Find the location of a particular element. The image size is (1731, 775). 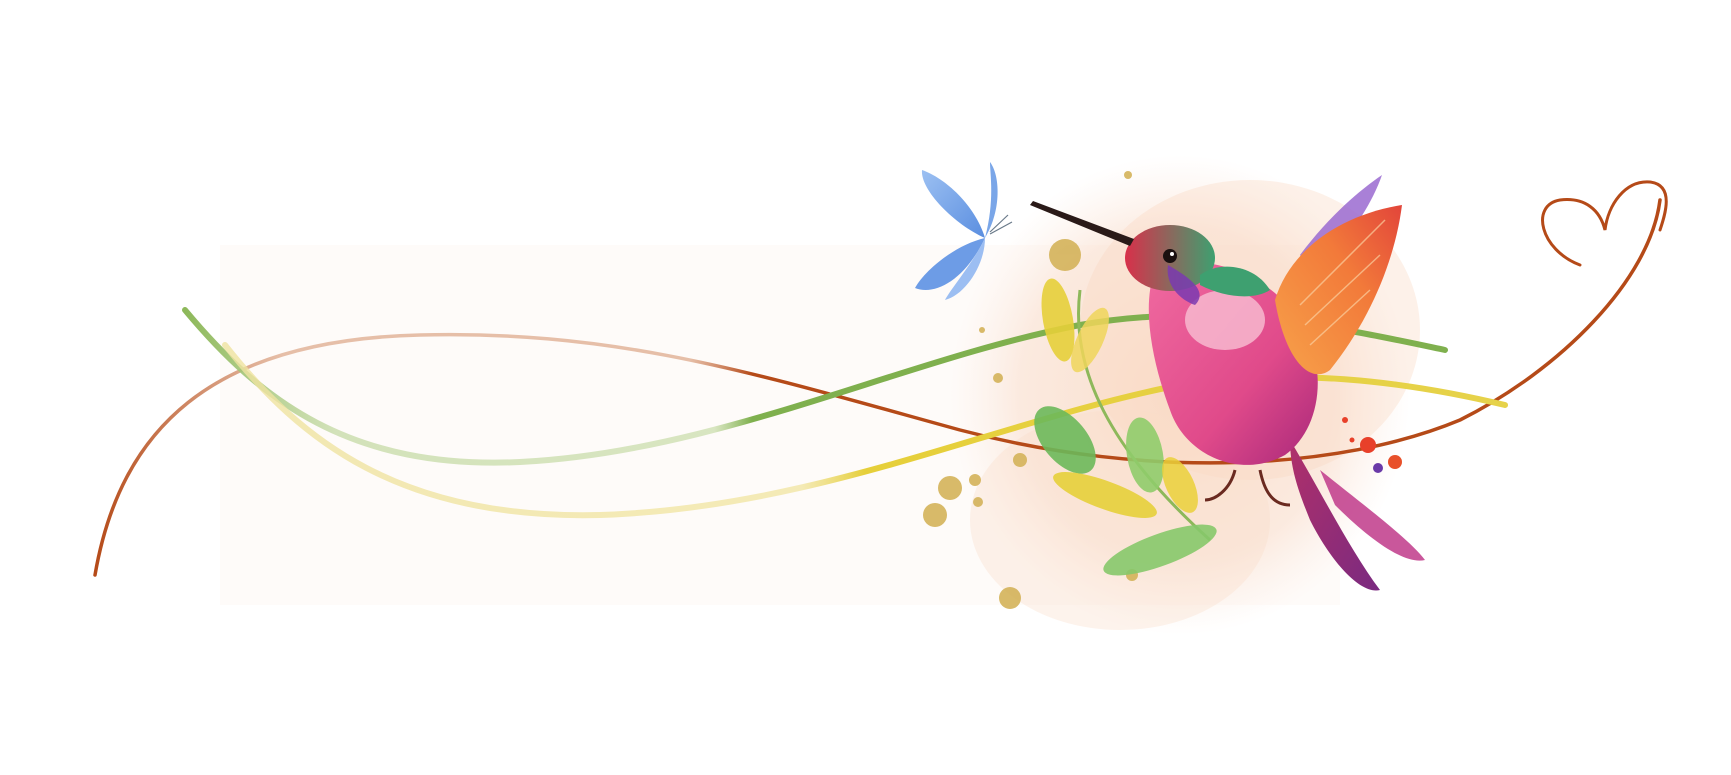

color-splatter-icon is located at coordinates (1372, 445).